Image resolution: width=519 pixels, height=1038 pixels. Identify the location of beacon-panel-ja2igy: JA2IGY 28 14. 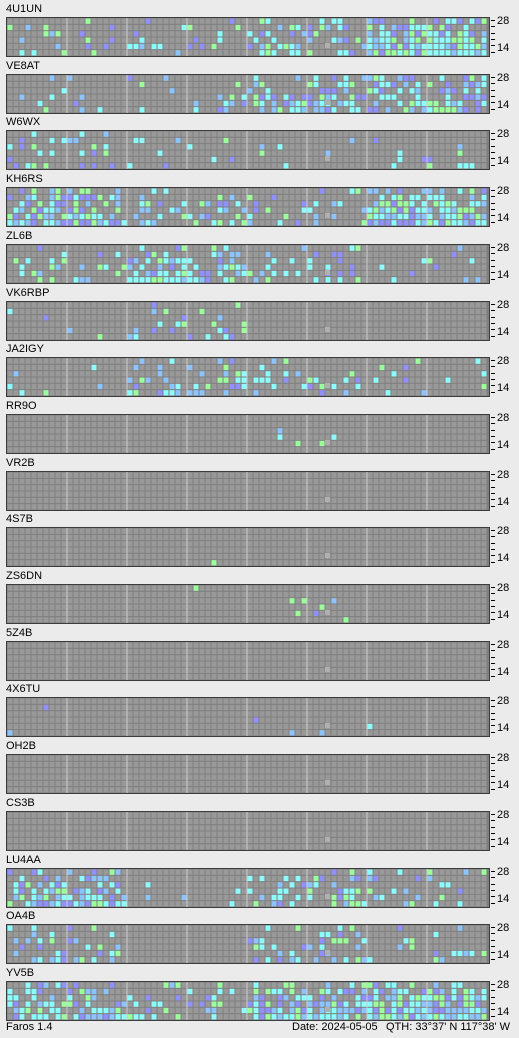
(259, 370).